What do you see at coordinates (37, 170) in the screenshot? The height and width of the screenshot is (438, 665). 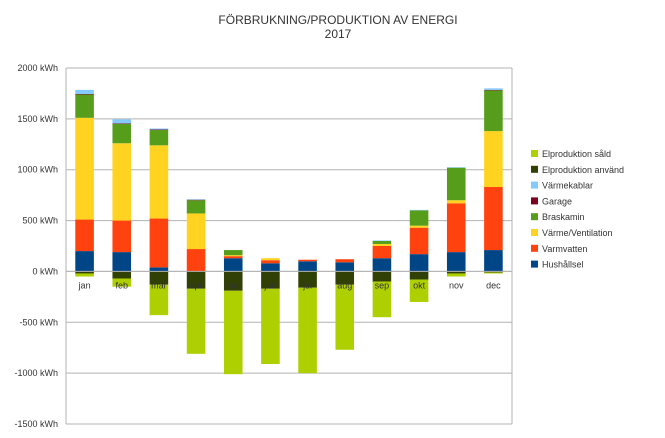 I see `y-tick-label: 1000 kWh` at bounding box center [37, 170].